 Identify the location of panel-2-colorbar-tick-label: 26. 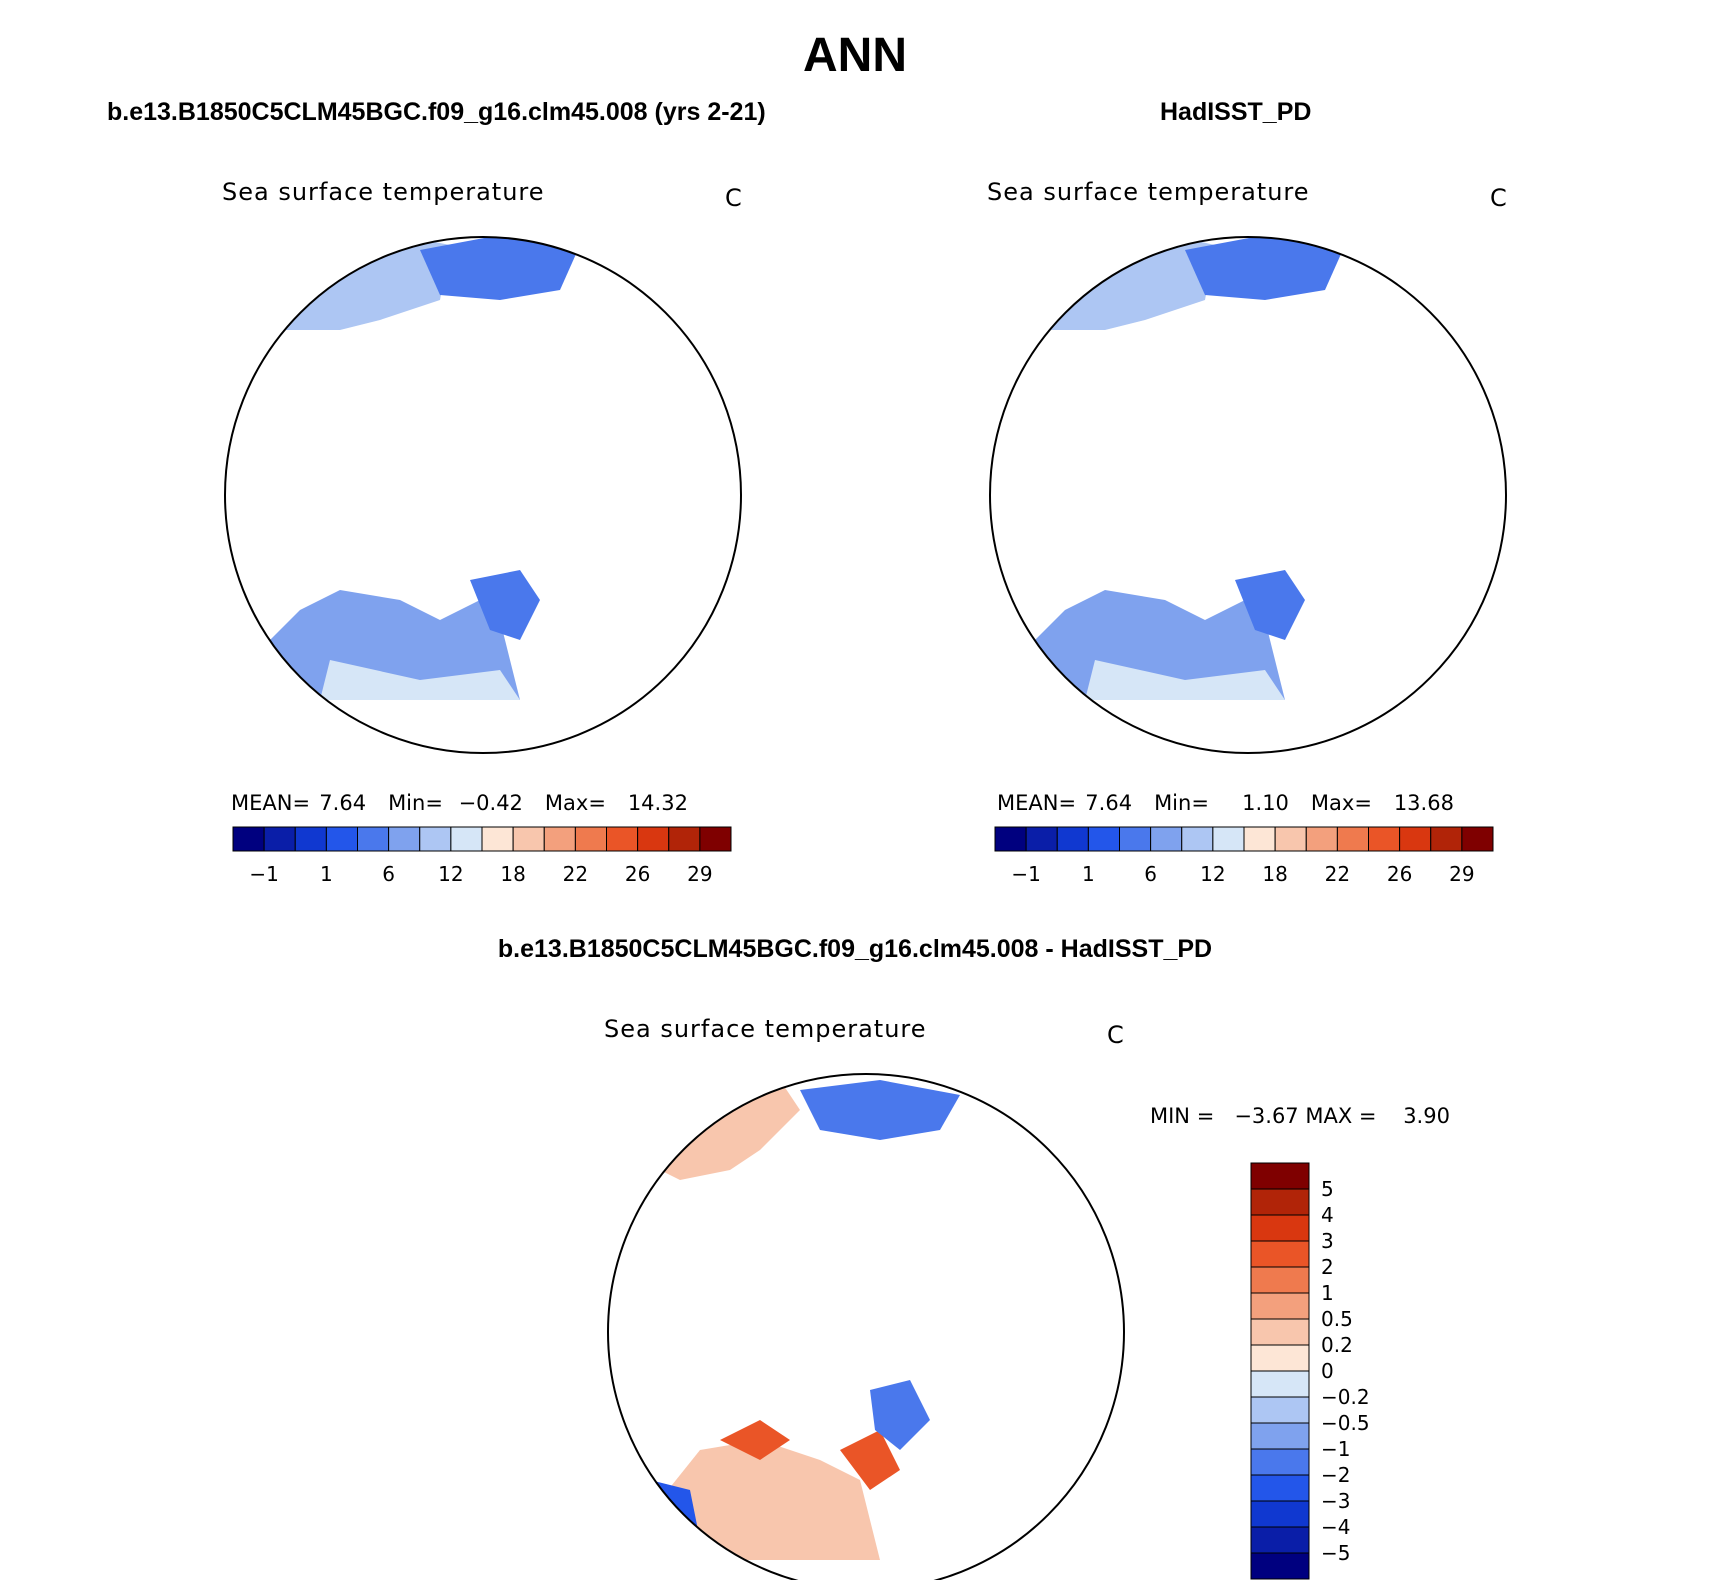
(1399, 874).